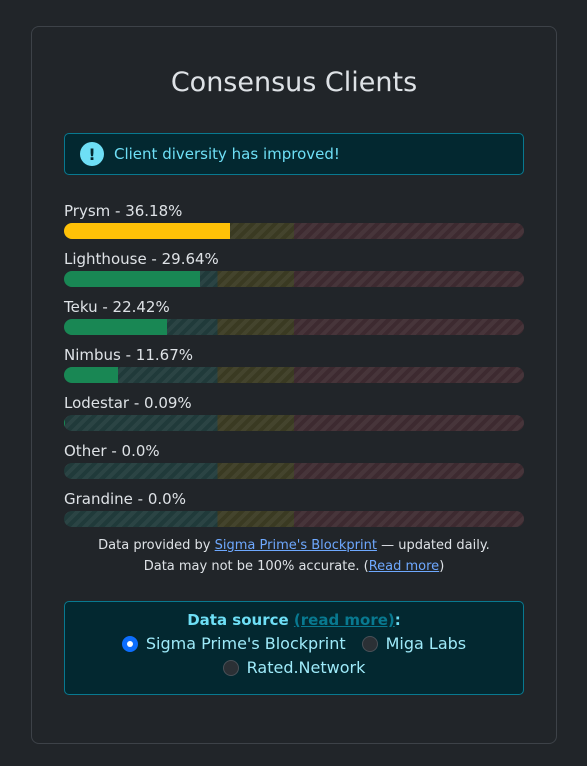  What do you see at coordinates (433, 545) in the screenshot?
I see `footnote-suffix: — updated daily.` at bounding box center [433, 545].